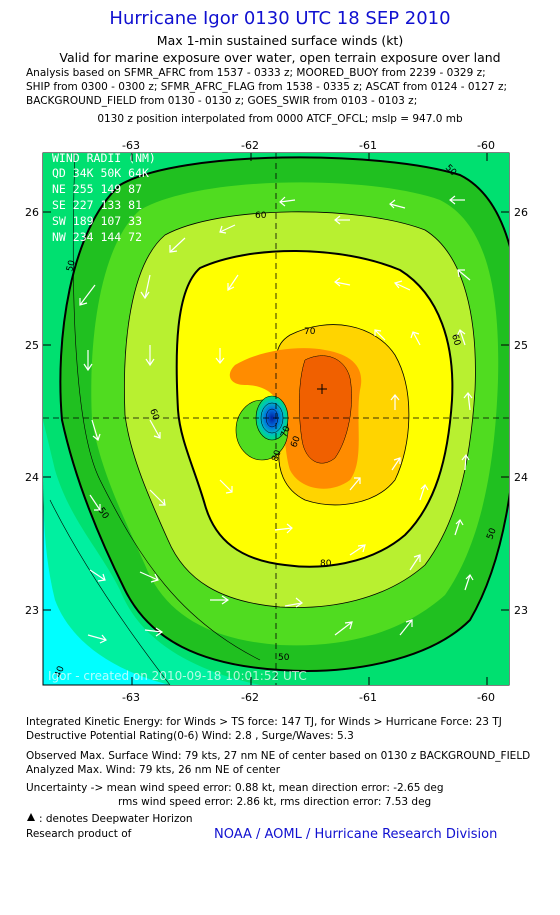  Describe the element at coordinates (97, 221) in the screenshot. I see `wind-radii-row: SW 189 107 33` at that location.